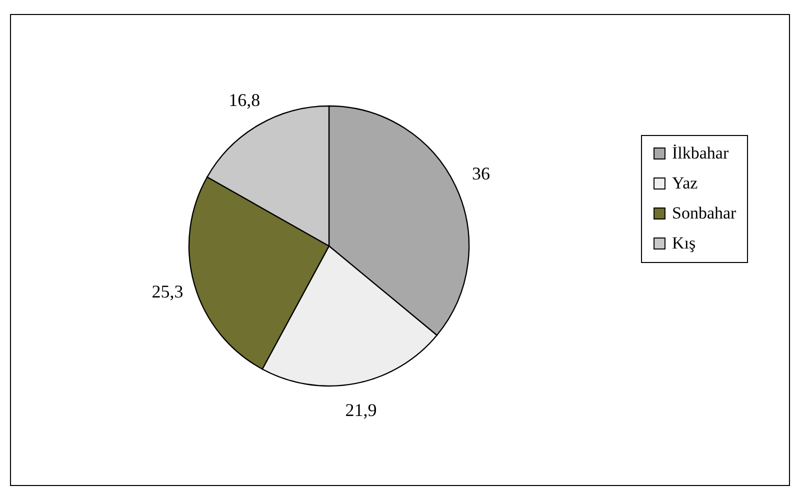  Describe the element at coordinates (704, 213) in the screenshot. I see `legend-label: Sonbahar` at that location.